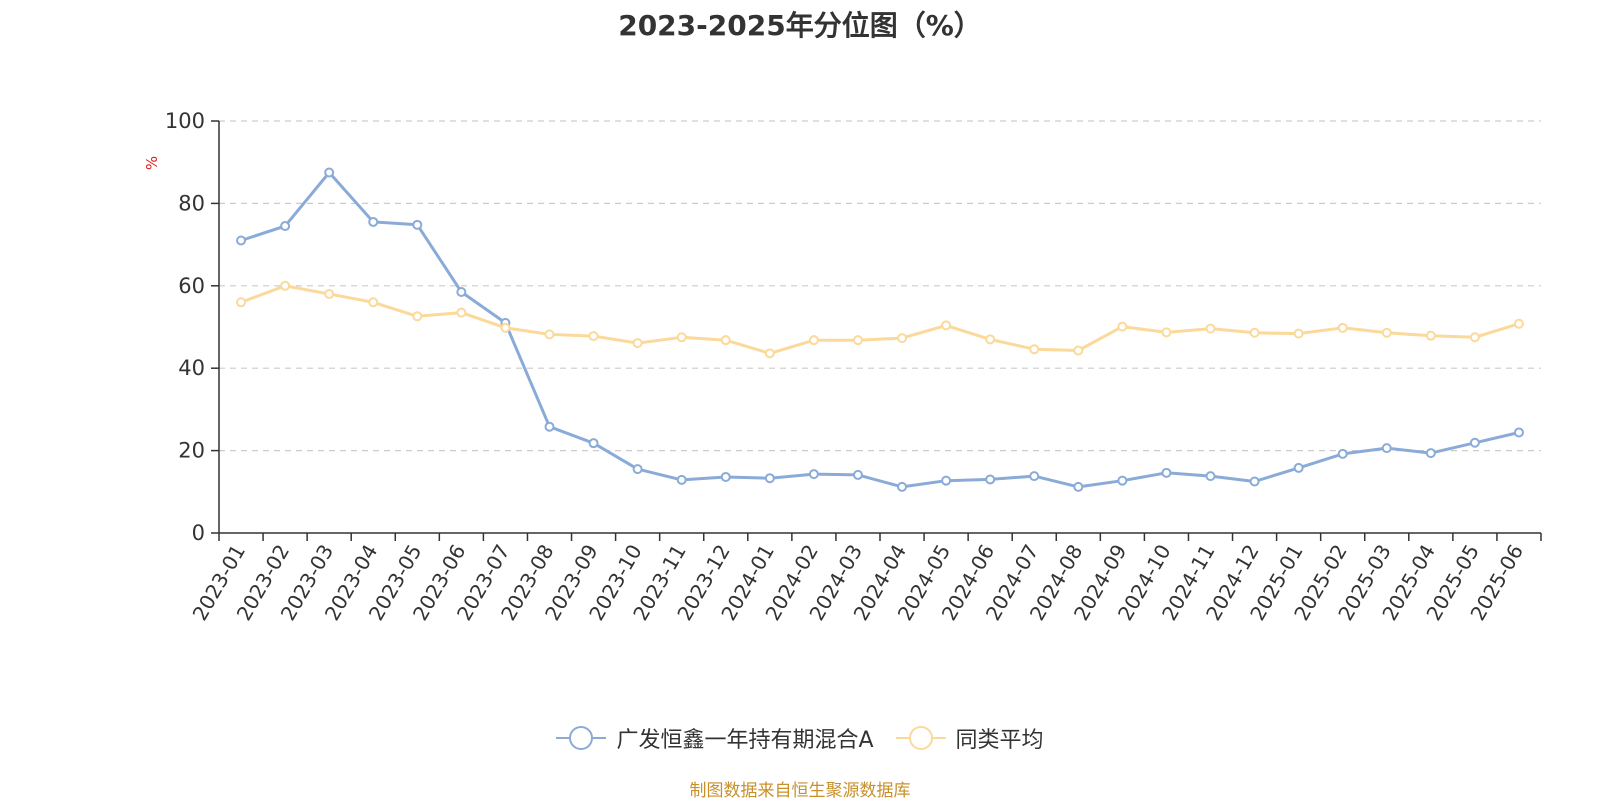  What do you see at coordinates (999, 740) in the screenshot?
I see `legend-label: 同类平均` at bounding box center [999, 740].